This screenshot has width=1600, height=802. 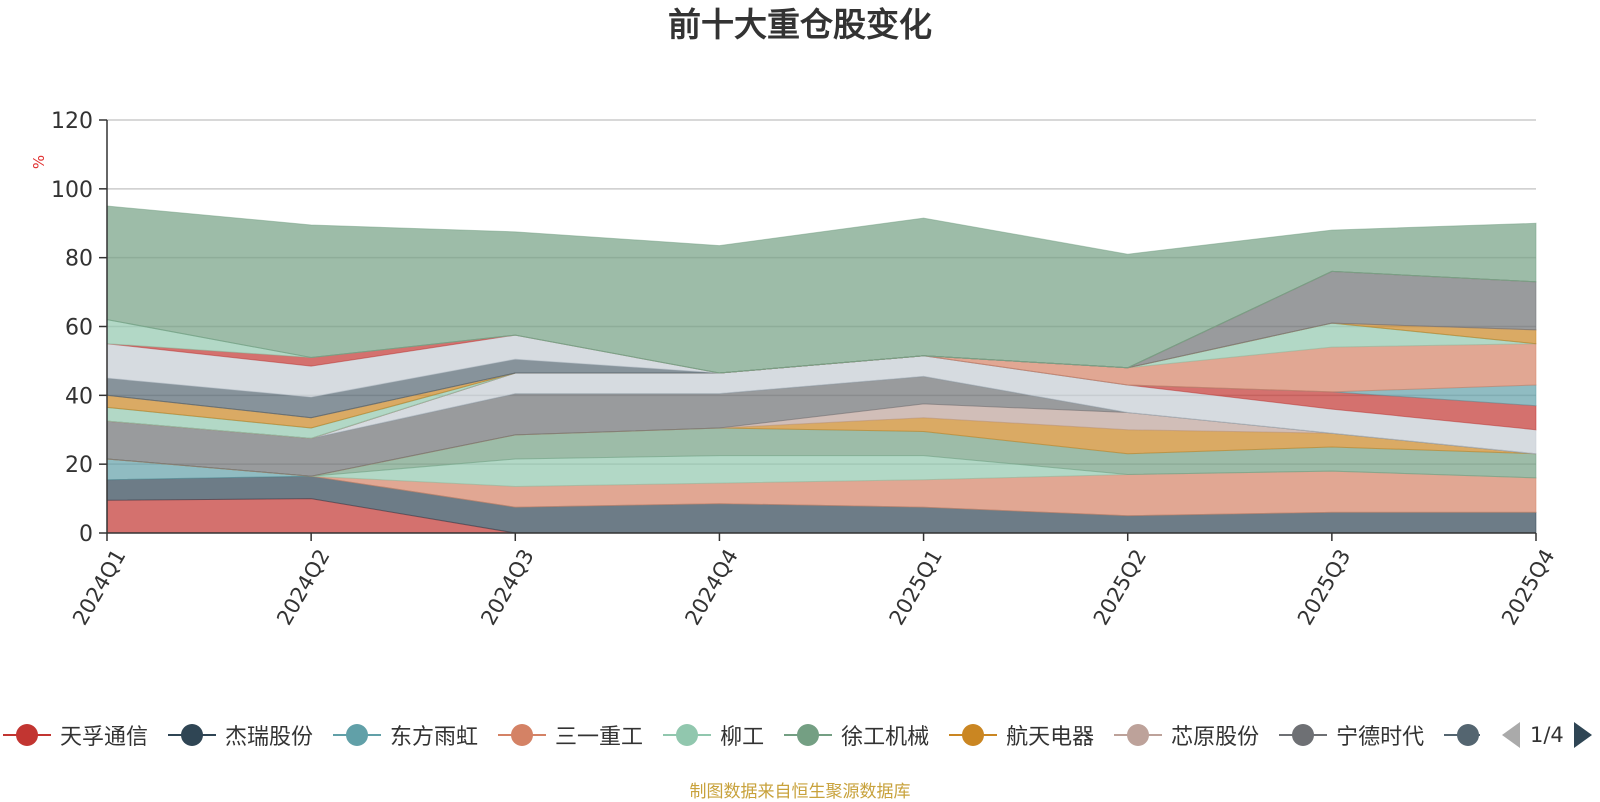 I want to click on legend-item: 杰瑞股份, so click(x=240, y=735).